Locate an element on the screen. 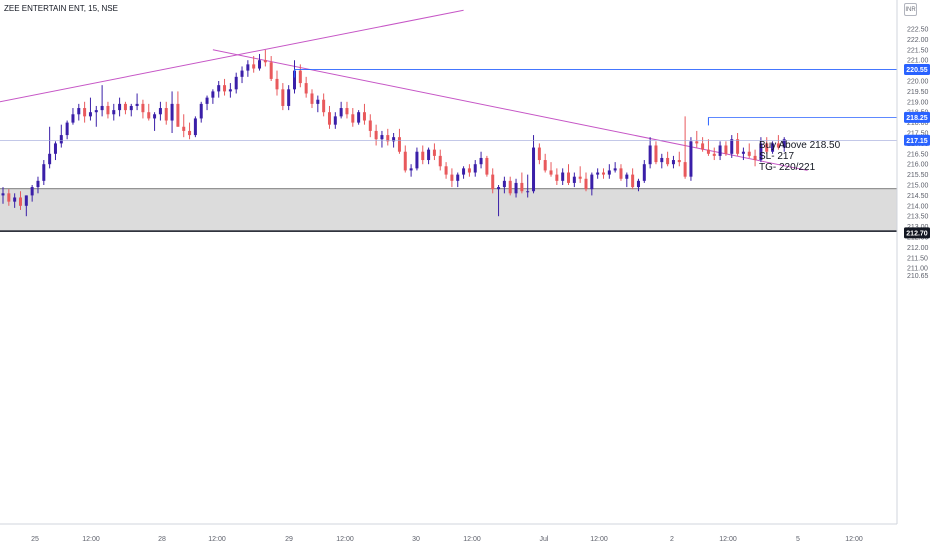 The width and height of the screenshot is (932, 550). currency-label: INR is located at coordinates (910, 9).